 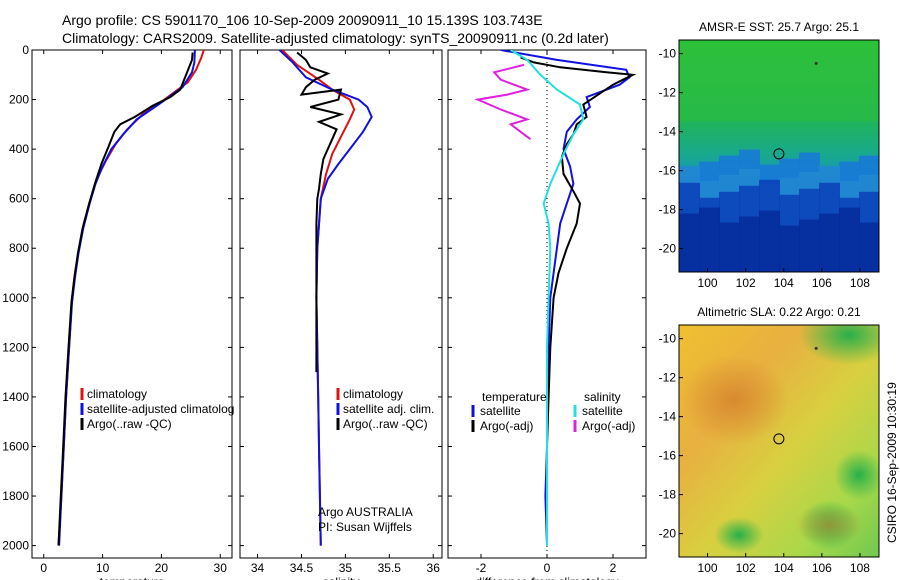 I want to click on x-tick-label: 34.5, so click(x=302, y=568).